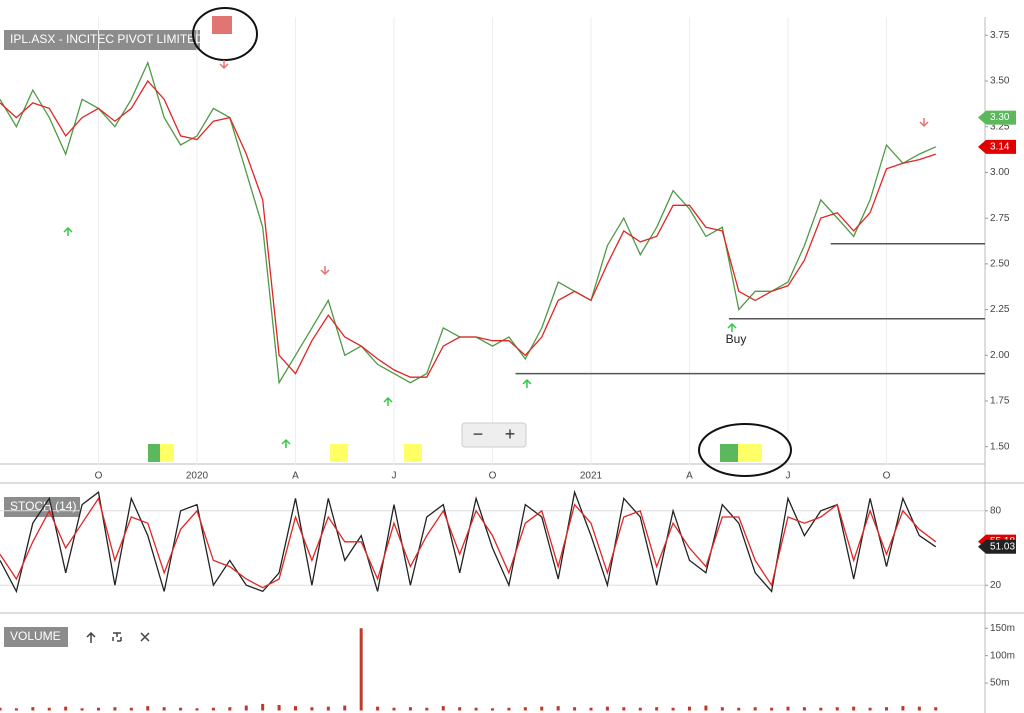  Describe the element at coordinates (118, 637) in the screenshot. I see `panel-icons` at that location.